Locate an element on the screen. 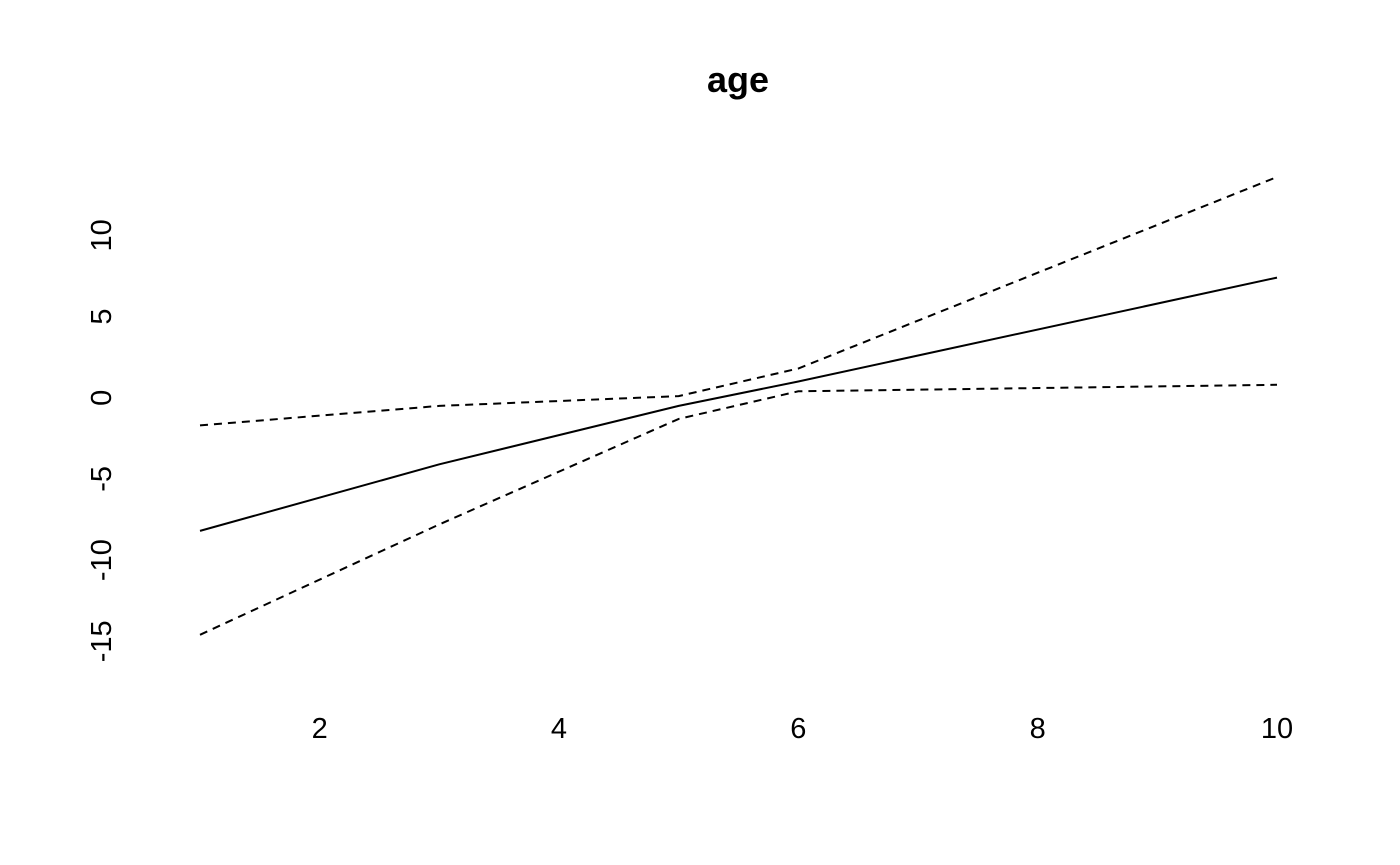 The height and width of the screenshot is (865, 1400). x-axis-tick-labels: 2 4 6 8 10 is located at coordinates (803, 729).